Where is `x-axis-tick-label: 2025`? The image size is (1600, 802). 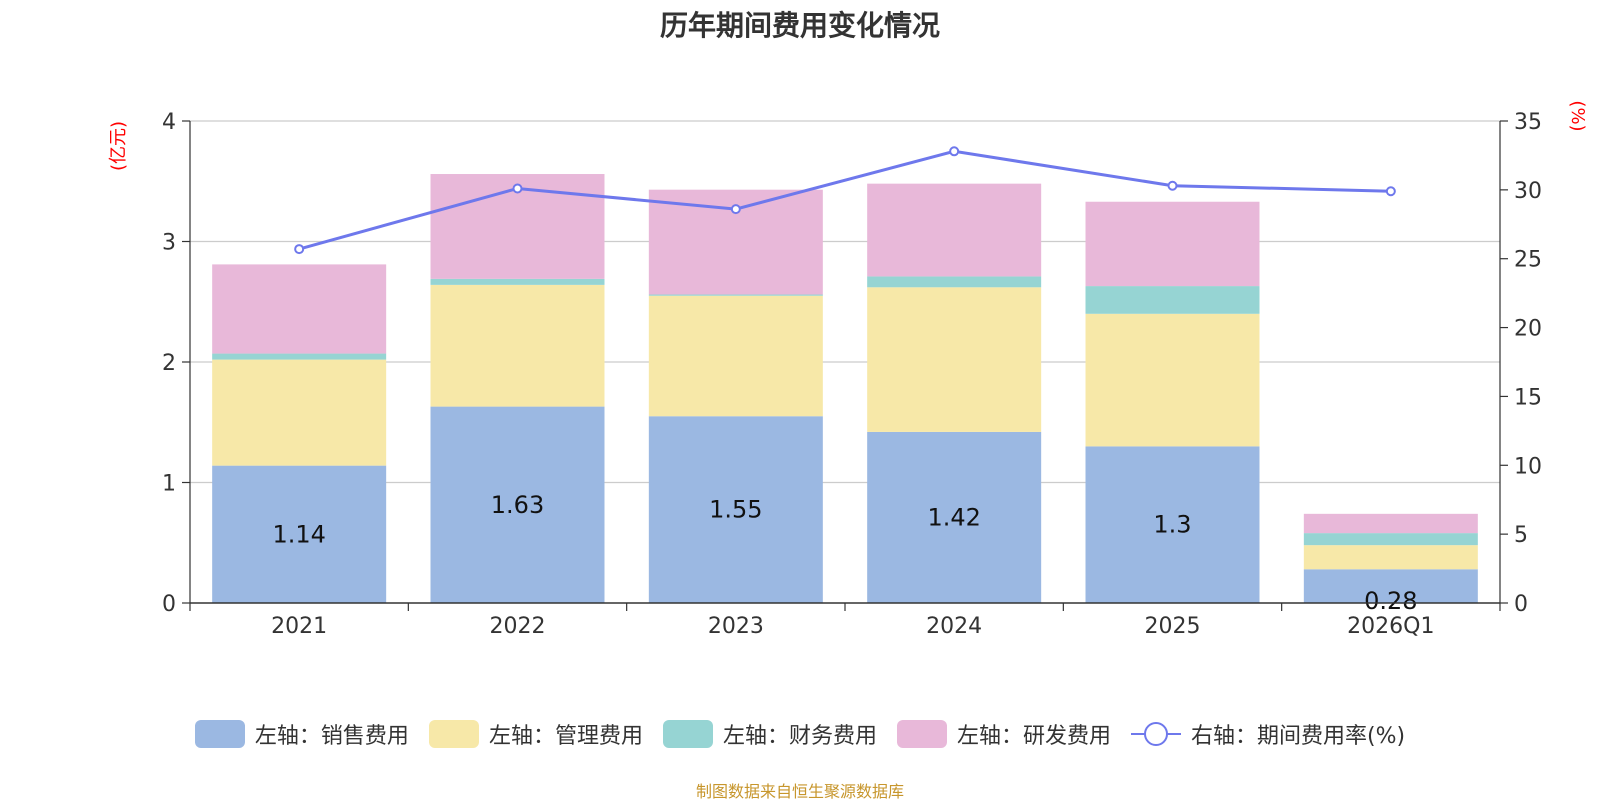 x-axis-tick-label: 2025 is located at coordinates (1173, 626).